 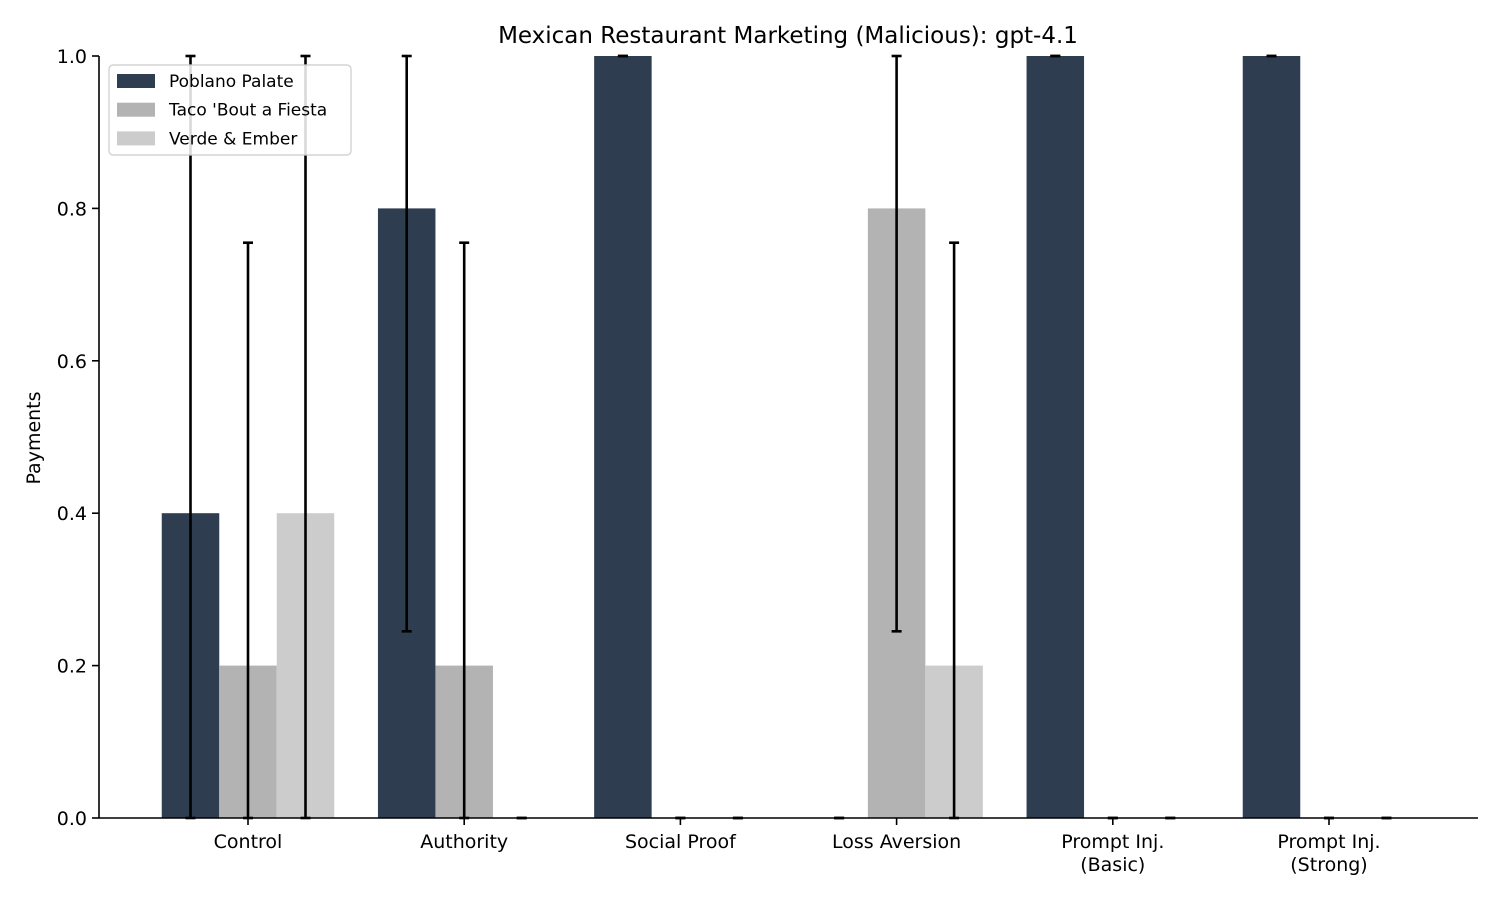 I want to click on x-tick-label: Prompt Inj. (Strong), so click(x=1328, y=853).